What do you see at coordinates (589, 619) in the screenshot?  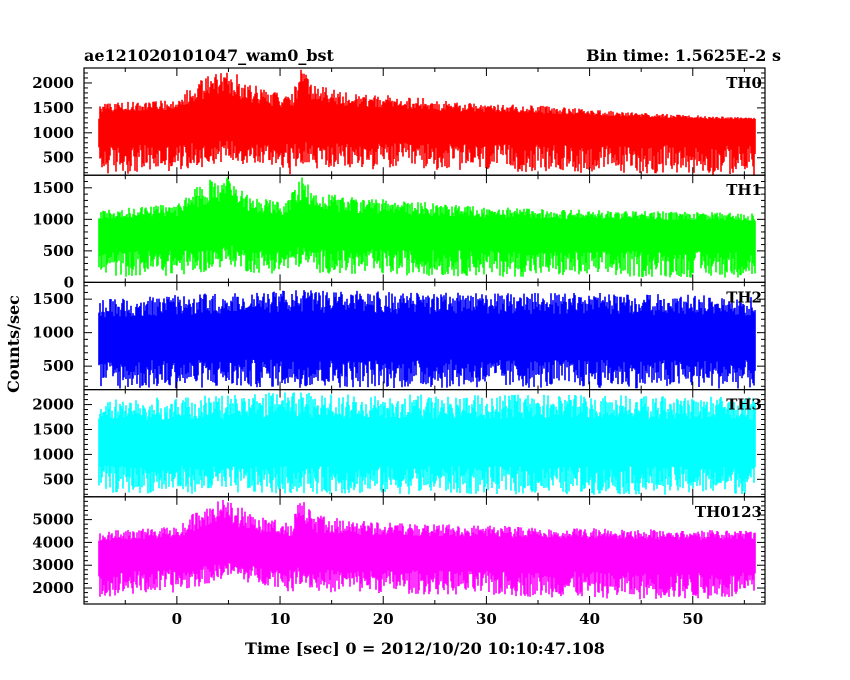 I see `x-tick-label: 40` at bounding box center [589, 619].